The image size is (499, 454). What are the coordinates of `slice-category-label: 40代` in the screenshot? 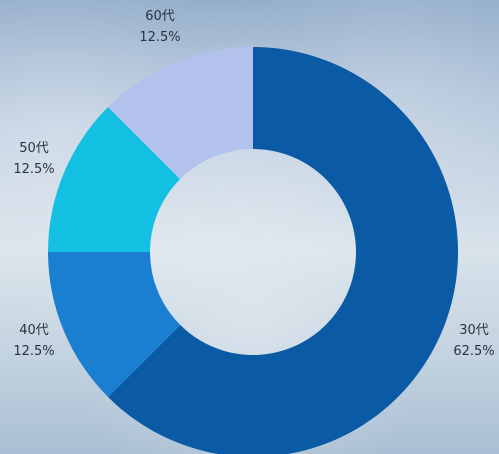 It's located at (34, 330).